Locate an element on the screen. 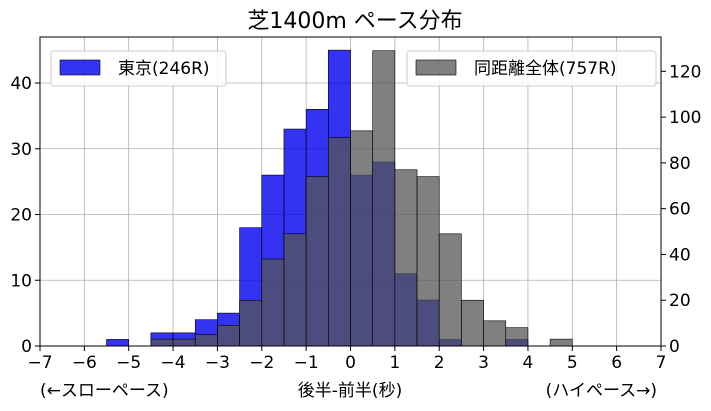 The image size is (711, 411). x-tick-label: 0 is located at coordinates (350, 363).